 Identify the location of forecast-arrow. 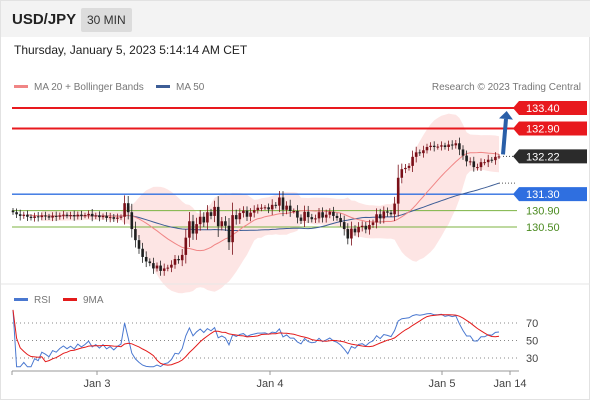
(506, 133).